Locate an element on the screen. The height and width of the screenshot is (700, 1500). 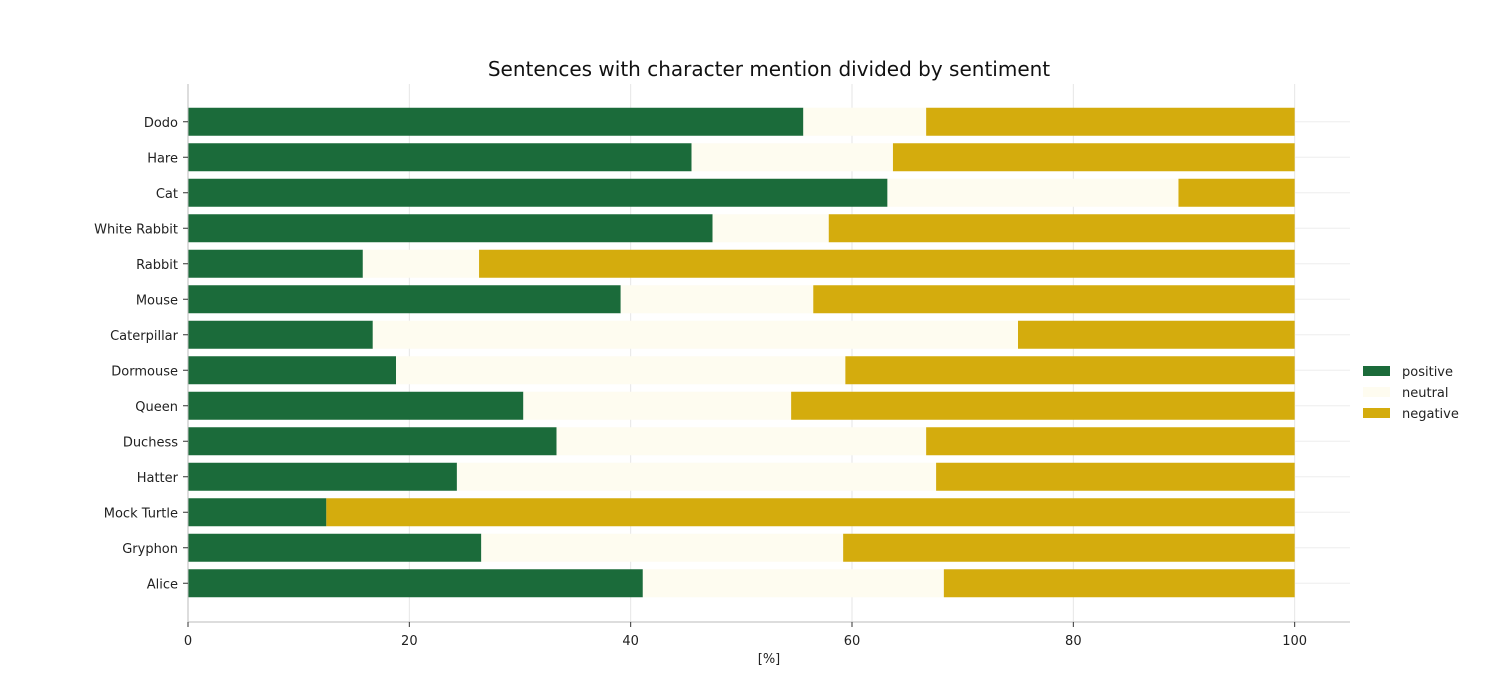
y-tick-label: Caterpillar is located at coordinates (144, 336).